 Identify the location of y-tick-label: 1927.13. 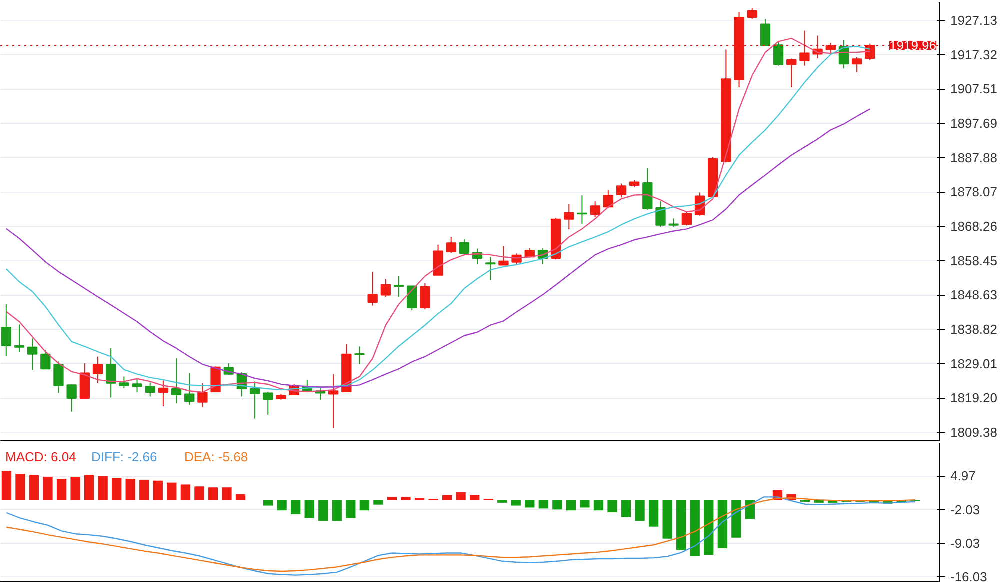
(974, 20).